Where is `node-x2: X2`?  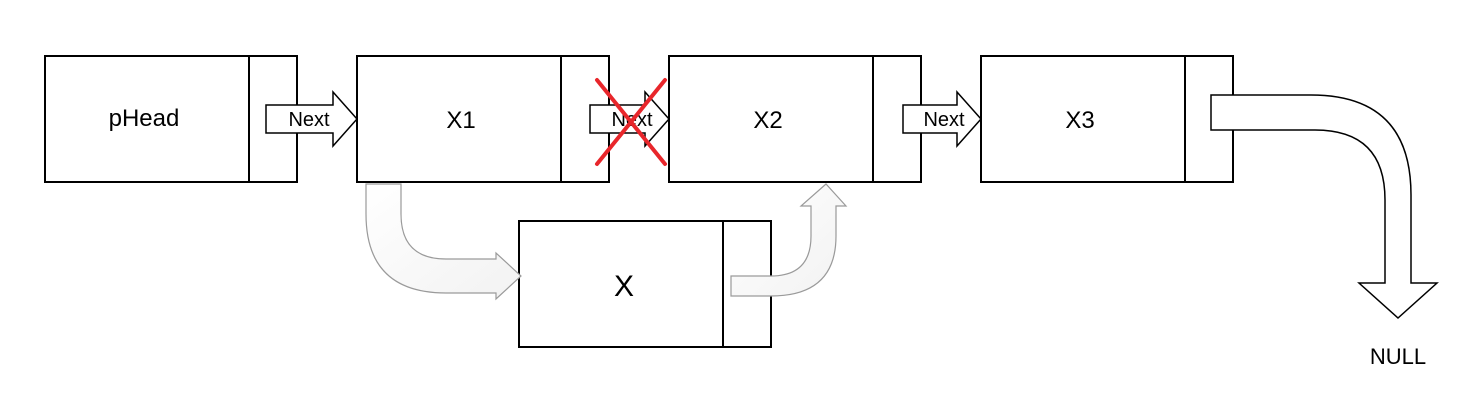 node-x2: X2 is located at coordinates (795, 119).